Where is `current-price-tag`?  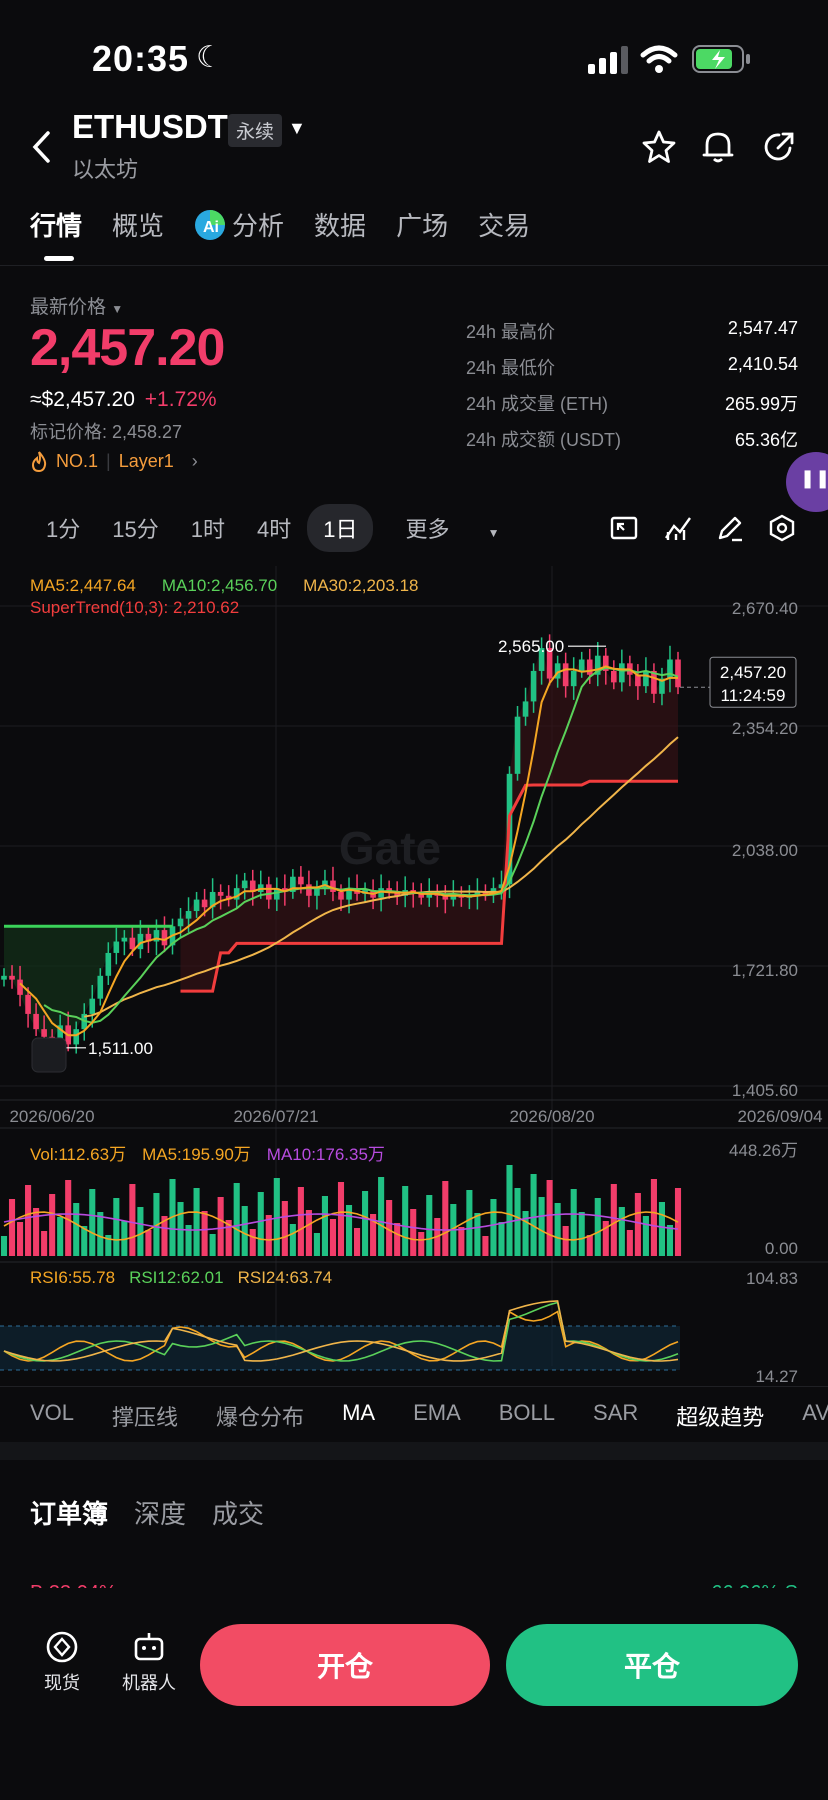
current-price-tag is located at coordinates (753, 682).